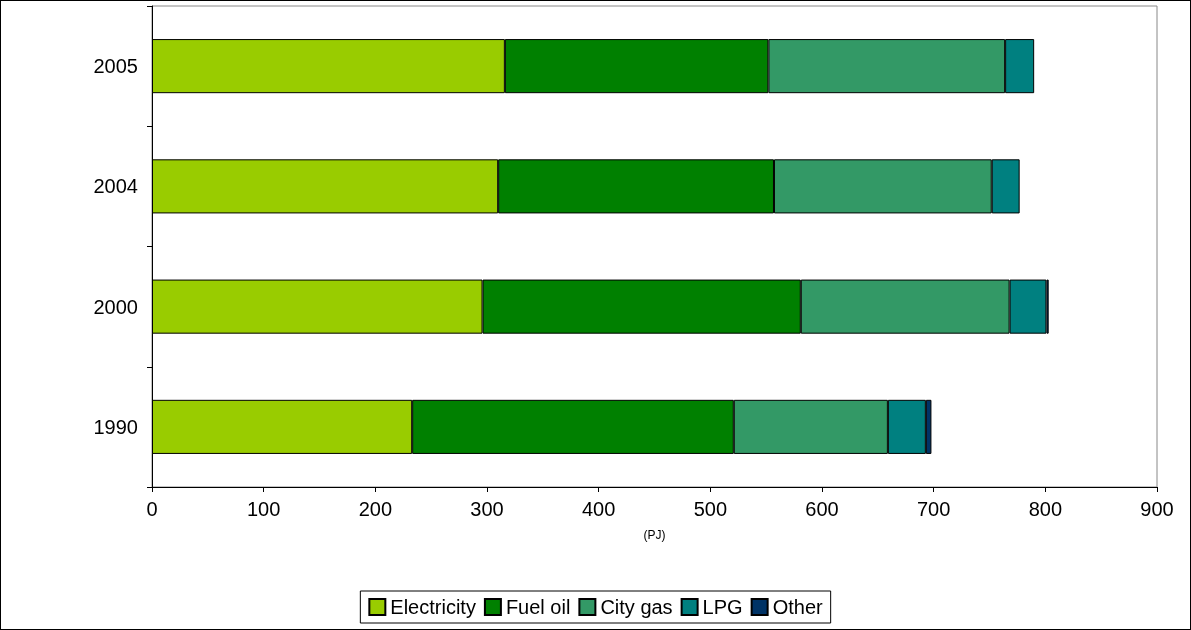  Describe the element at coordinates (487, 509) in the screenshot. I see `x-tick-label: 300` at that location.